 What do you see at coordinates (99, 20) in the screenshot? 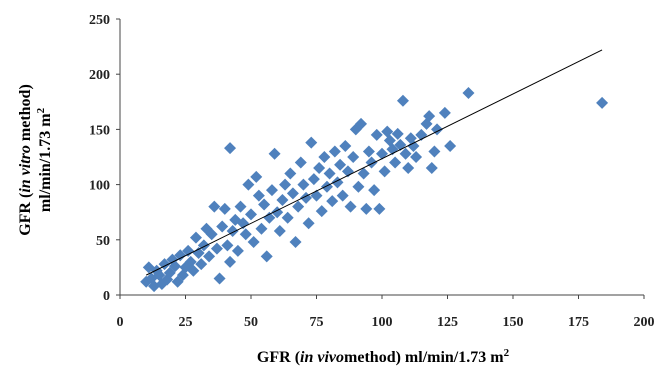
I see `y-tick-label: 250` at bounding box center [99, 20].